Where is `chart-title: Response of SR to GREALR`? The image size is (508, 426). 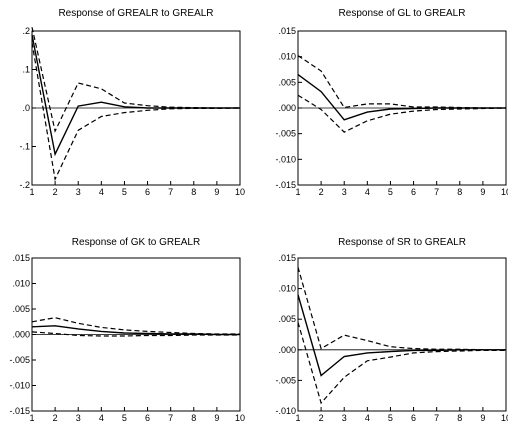 chart-title: Response of SR to GREALR is located at coordinates (402, 242).